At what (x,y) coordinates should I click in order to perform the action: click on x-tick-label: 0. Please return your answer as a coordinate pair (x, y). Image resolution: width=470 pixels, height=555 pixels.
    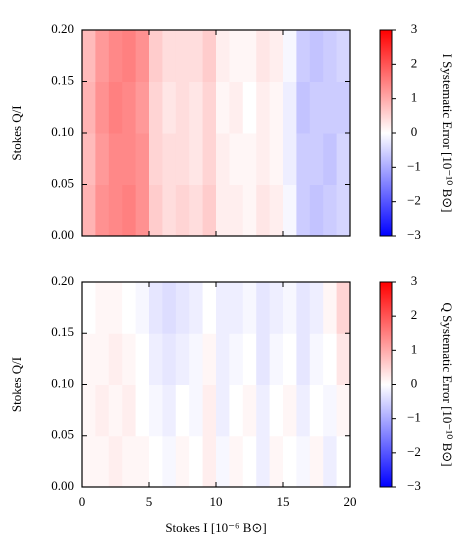
    Looking at the image, I should click on (82, 501).